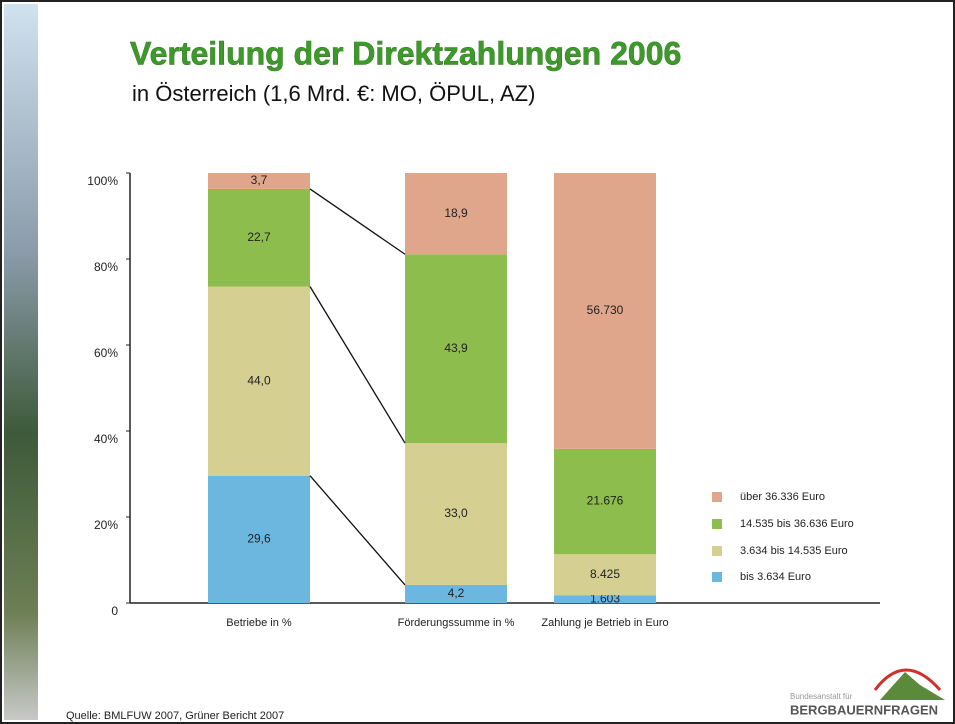  I want to click on x-tick-label: Zahlung je Betrieb in Euro, so click(605, 623).